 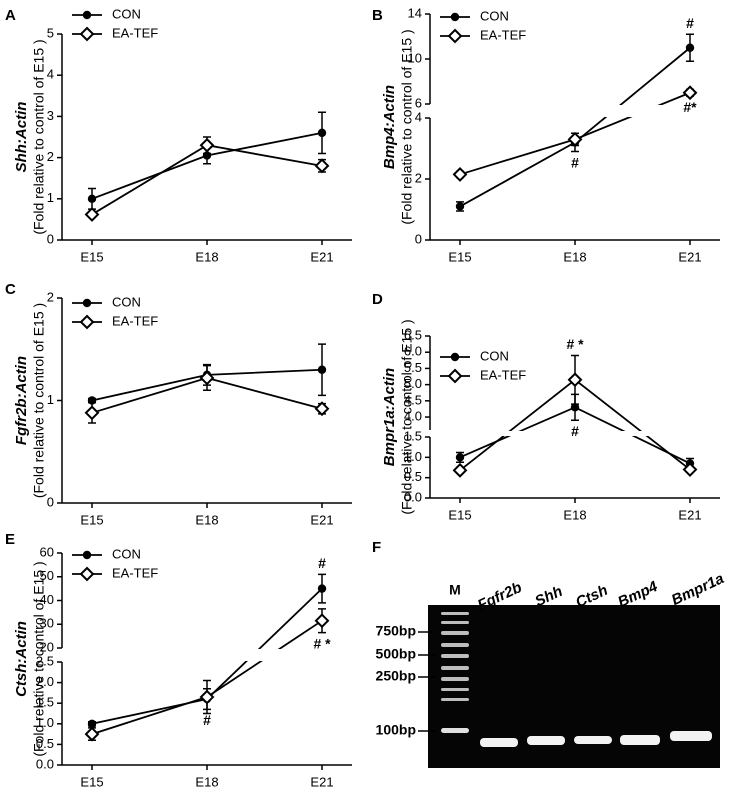 I want to click on y-tick-label: 6, so click(x=418, y=102).